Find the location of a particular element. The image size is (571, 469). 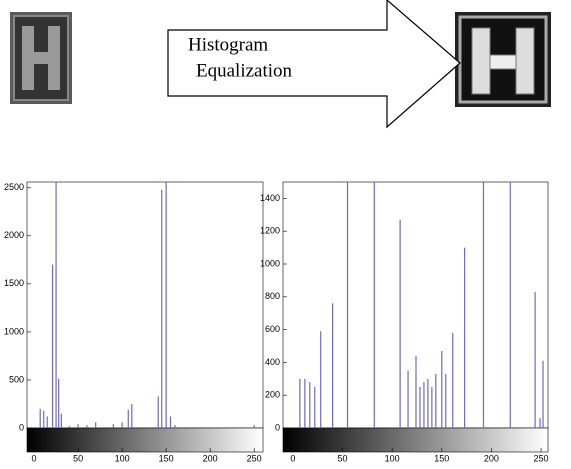

y-tick-label: 200 is located at coordinates (272, 395).